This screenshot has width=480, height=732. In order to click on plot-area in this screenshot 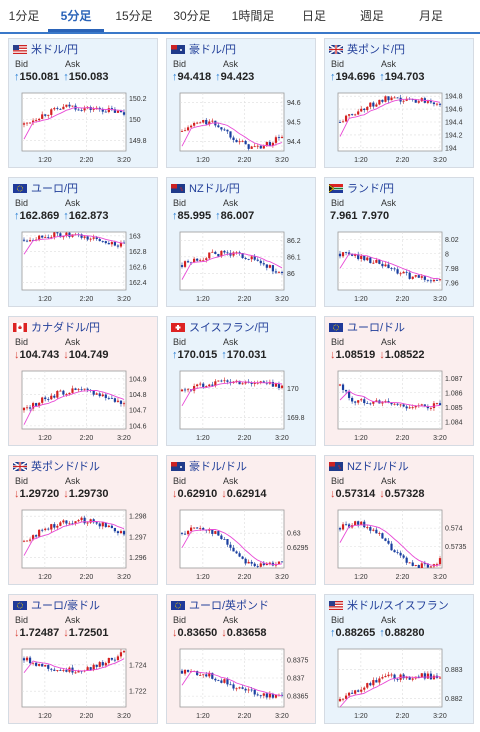, I will do `click(232, 539)`.